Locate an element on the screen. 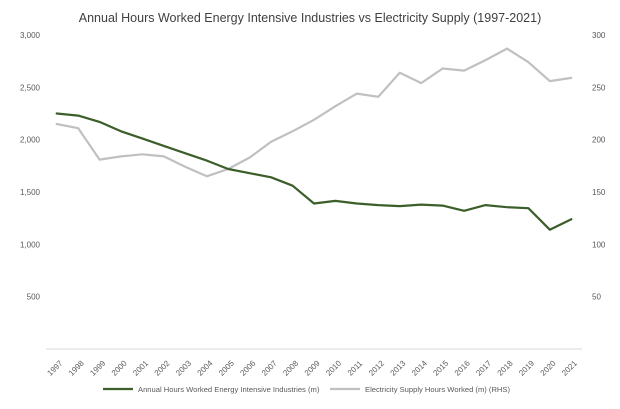 This screenshot has width=620, height=409. x-tick-label: 2014 is located at coordinates (419, 367).